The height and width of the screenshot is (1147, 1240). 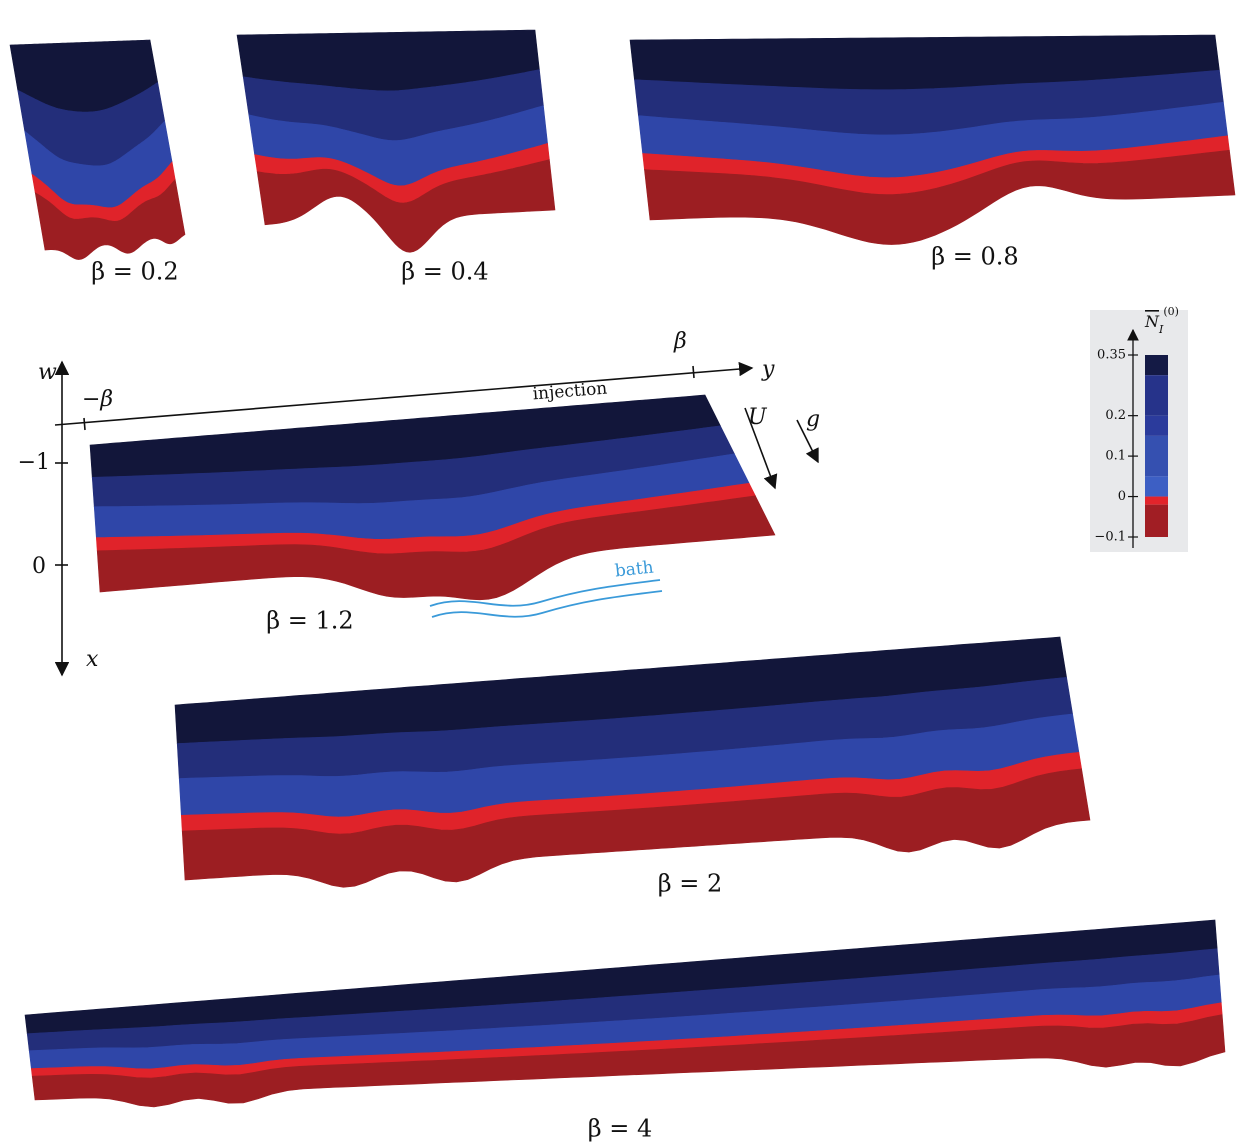 What do you see at coordinates (47, 372) in the screenshot?
I see `axis-label: w` at bounding box center [47, 372].